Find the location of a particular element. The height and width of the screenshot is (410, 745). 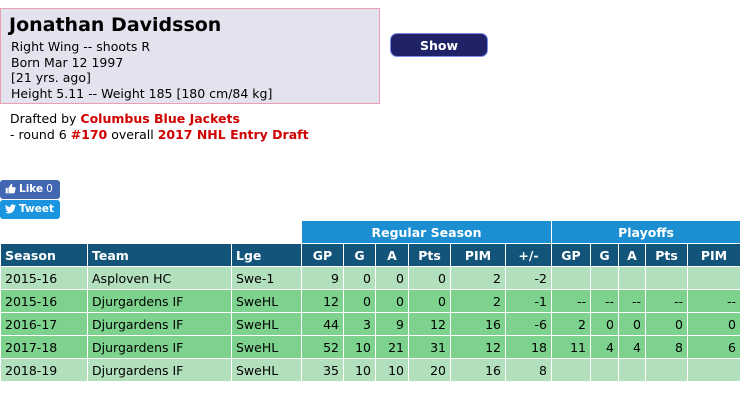

draft-team-link: Columbus Blue Jackets is located at coordinates (160, 118).